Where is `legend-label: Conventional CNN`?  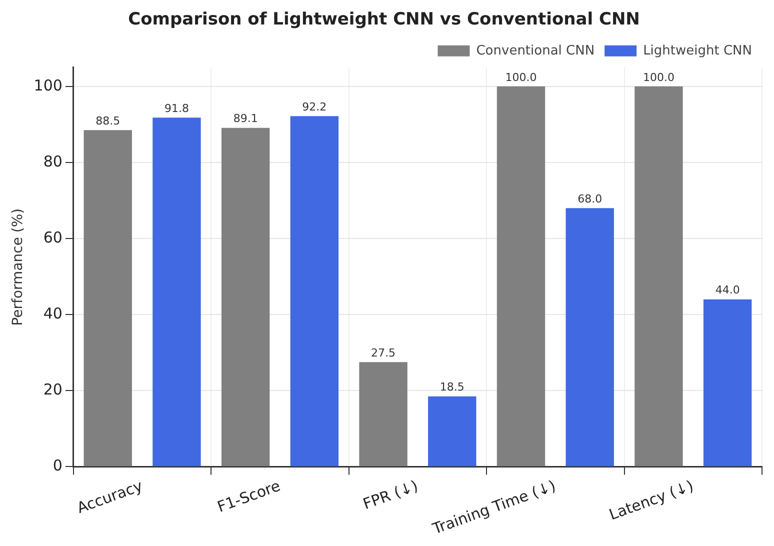
legend-label: Conventional CNN is located at coordinates (535, 50).